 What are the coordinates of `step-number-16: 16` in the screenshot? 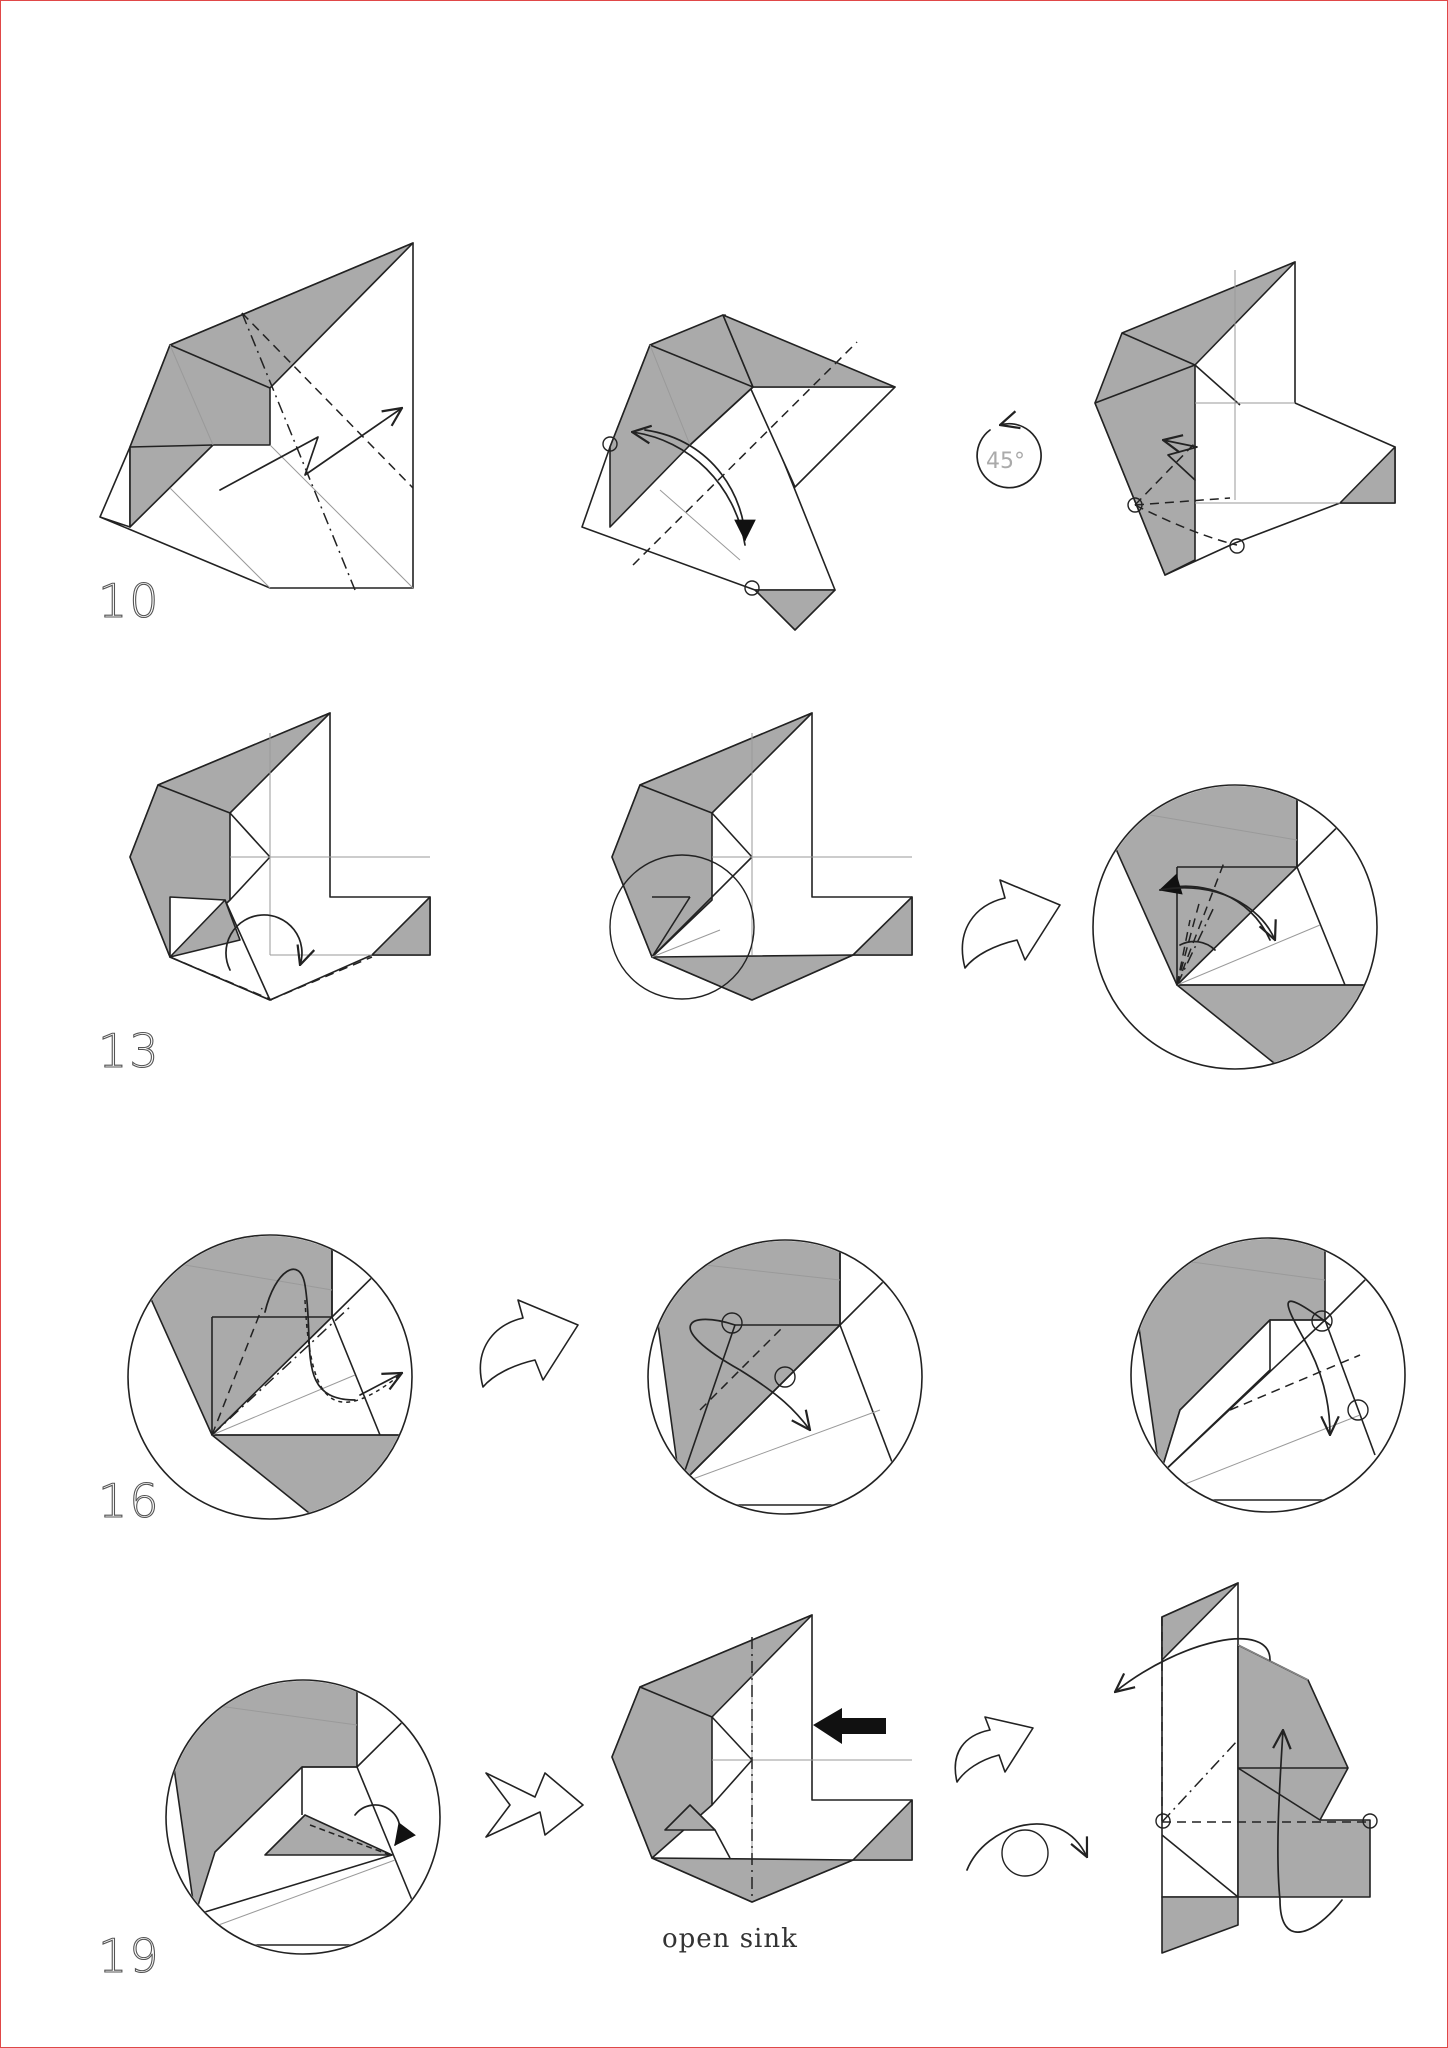 It's located at (129, 1501).